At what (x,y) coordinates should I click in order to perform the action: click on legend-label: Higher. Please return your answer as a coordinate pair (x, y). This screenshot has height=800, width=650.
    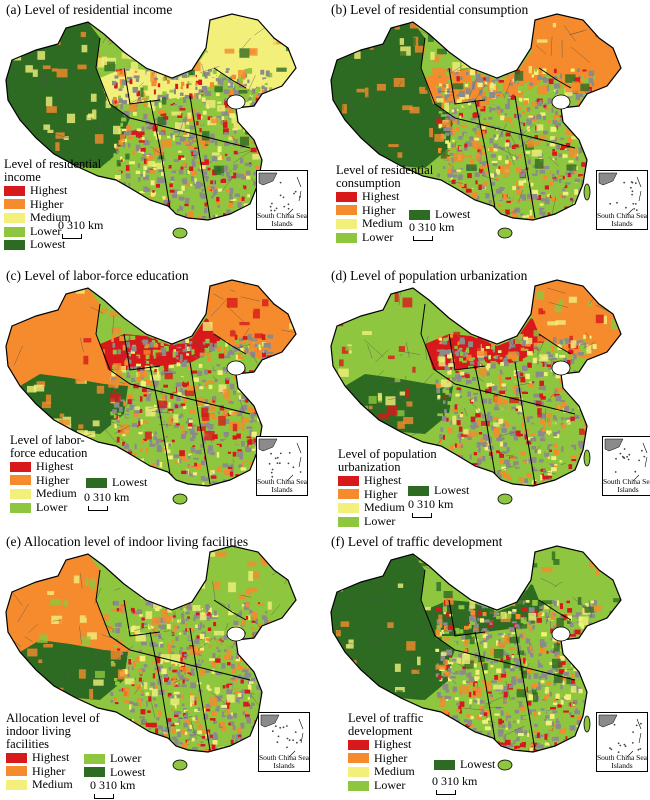
    Looking at the image, I should click on (381, 493).